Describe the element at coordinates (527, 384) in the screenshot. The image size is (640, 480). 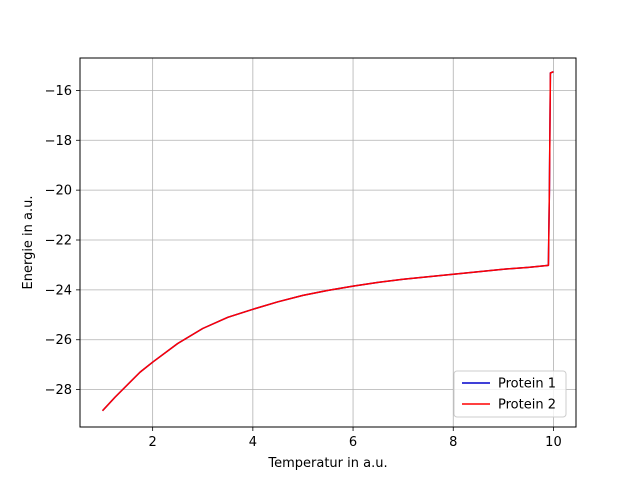
I see `legend-label: Protein 1` at that location.